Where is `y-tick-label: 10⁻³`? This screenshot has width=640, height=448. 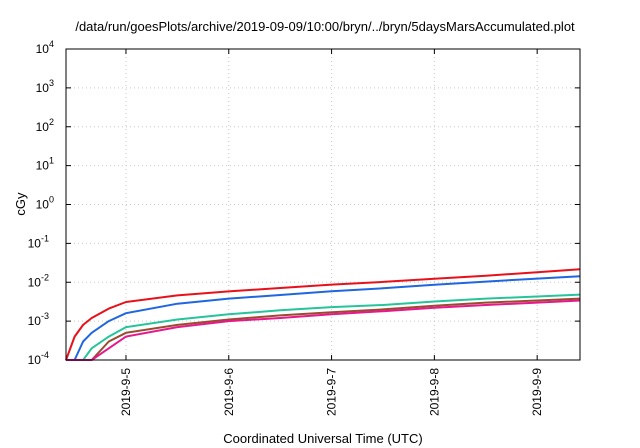 y-tick-label: 10⁻³ is located at coordinates (38, 319).